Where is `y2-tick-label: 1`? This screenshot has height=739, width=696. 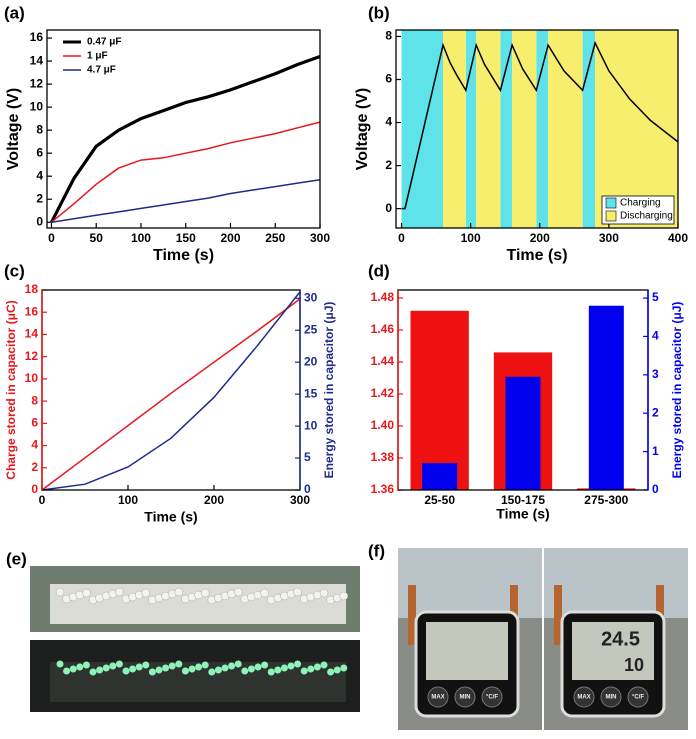
y2-tick-label: 1 is located at coordinates (655, 451).